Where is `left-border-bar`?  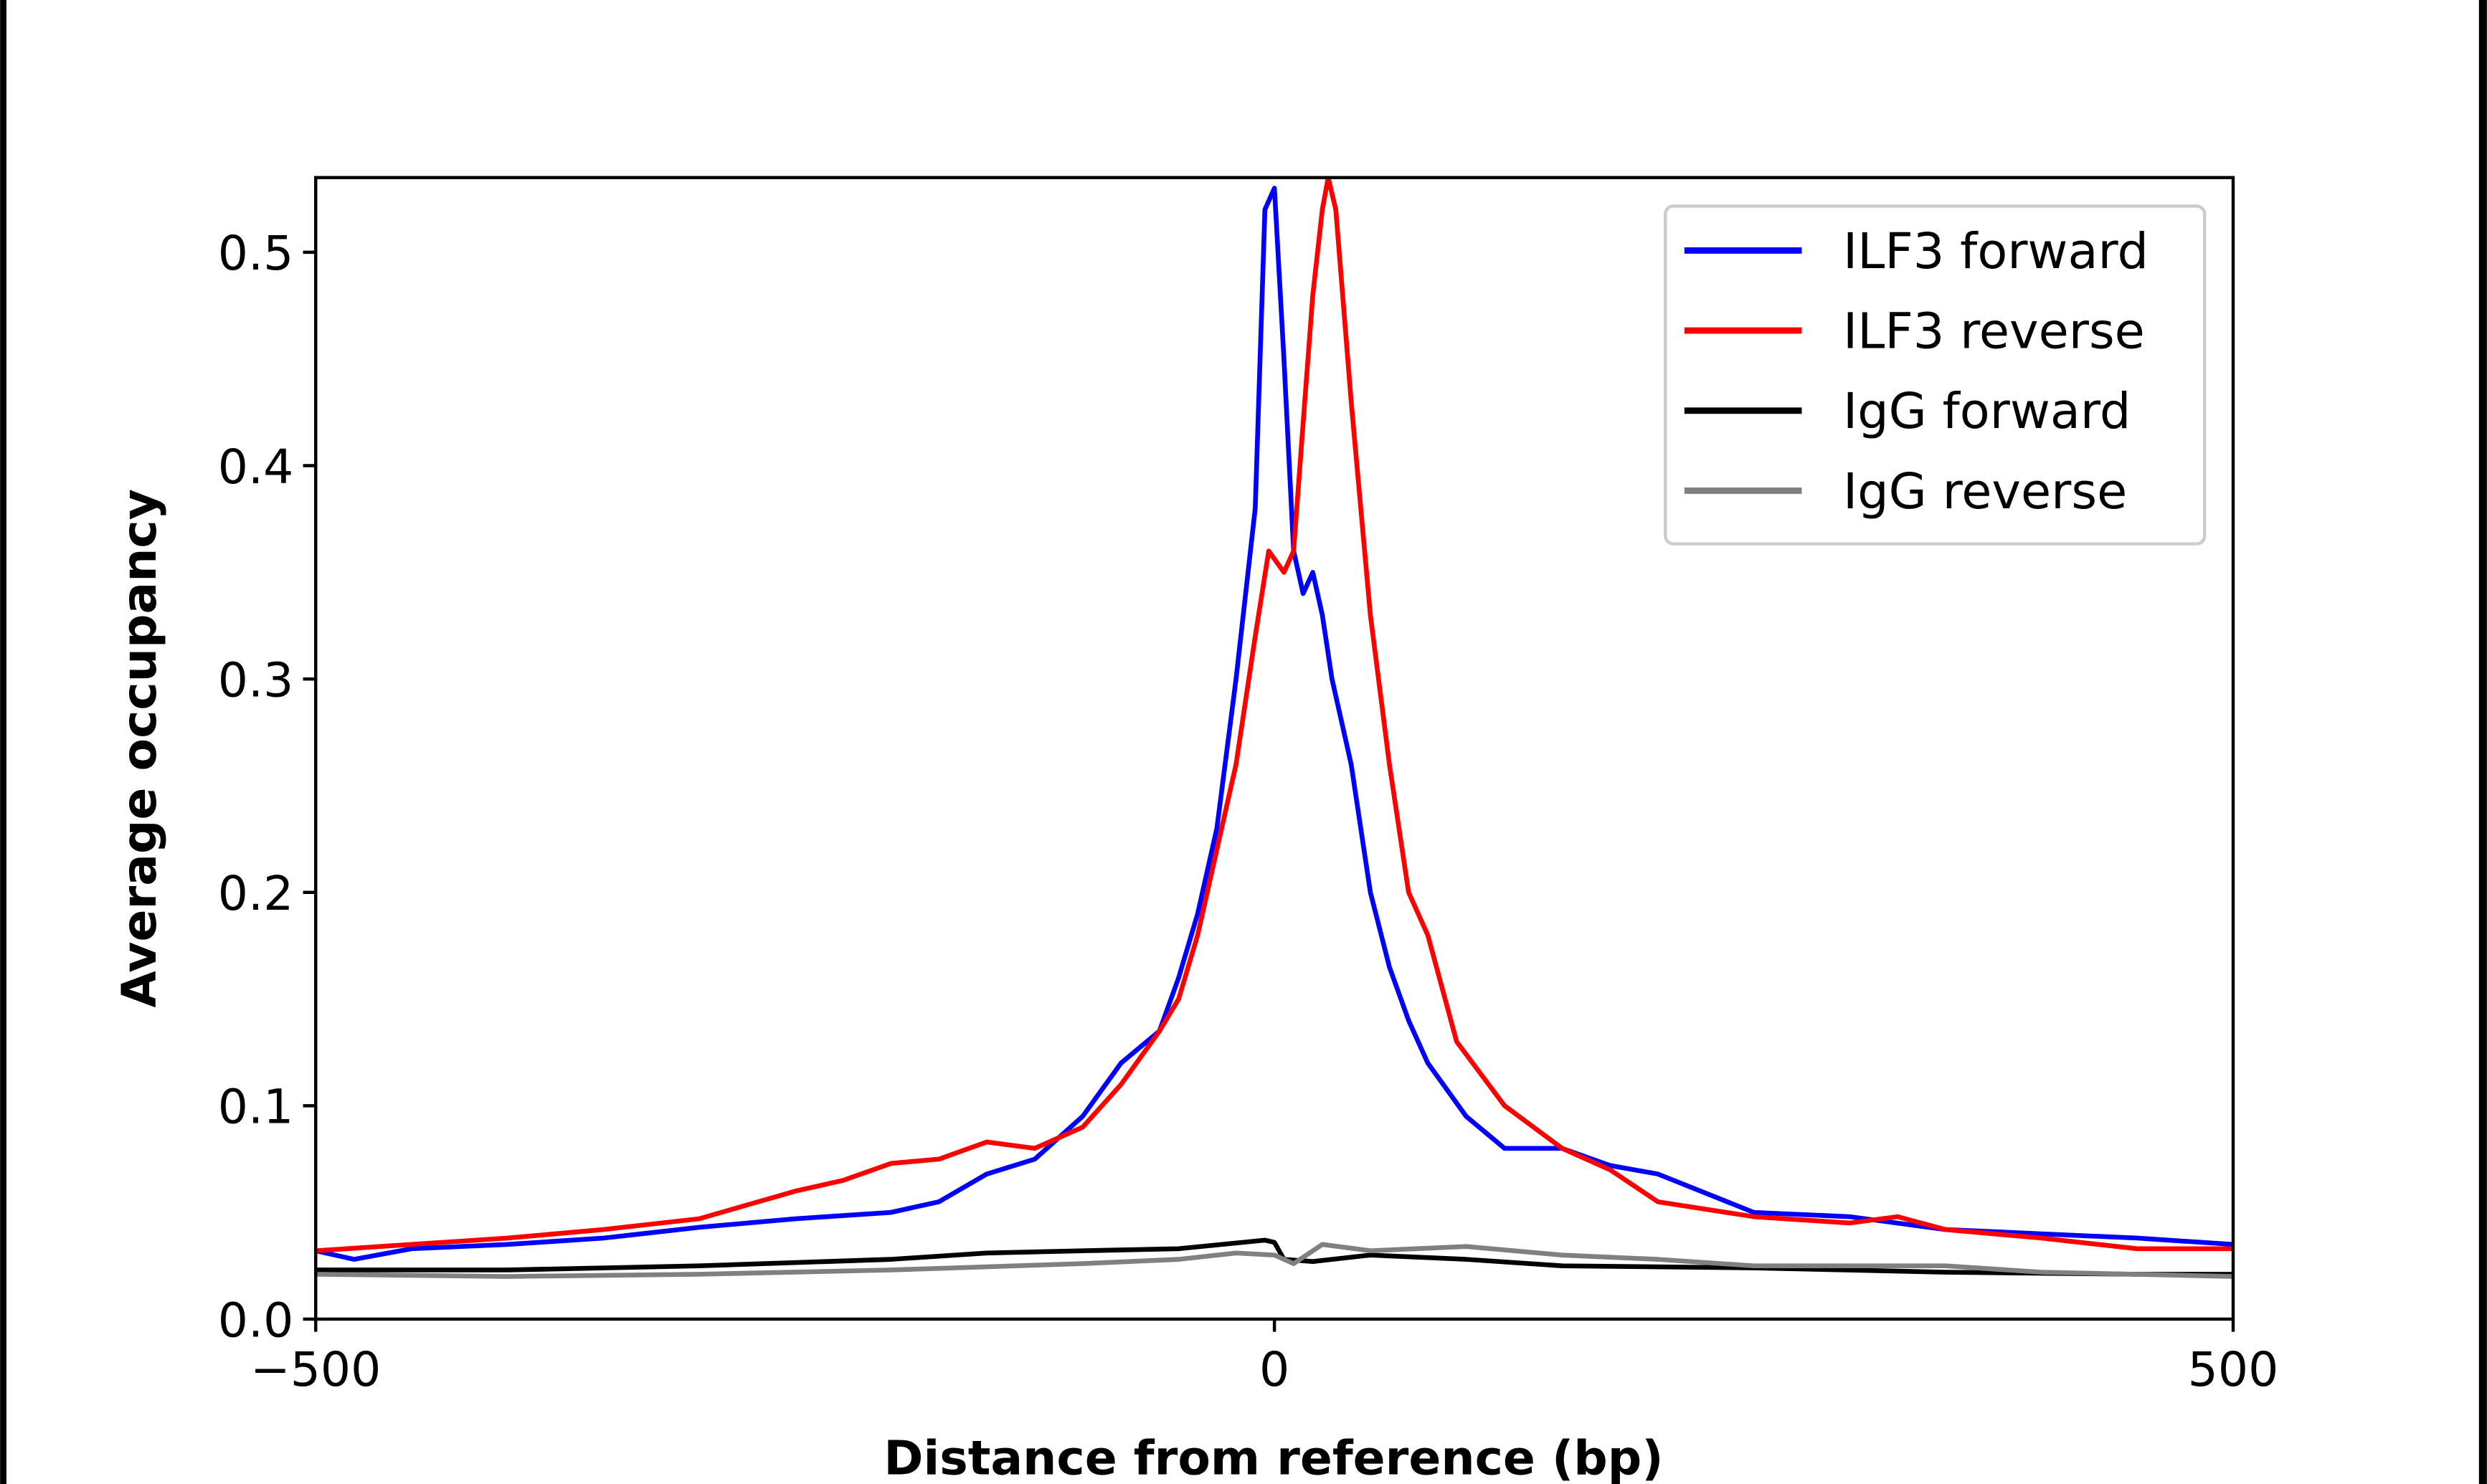 left-border-bar is located at coordinates (3, 742).